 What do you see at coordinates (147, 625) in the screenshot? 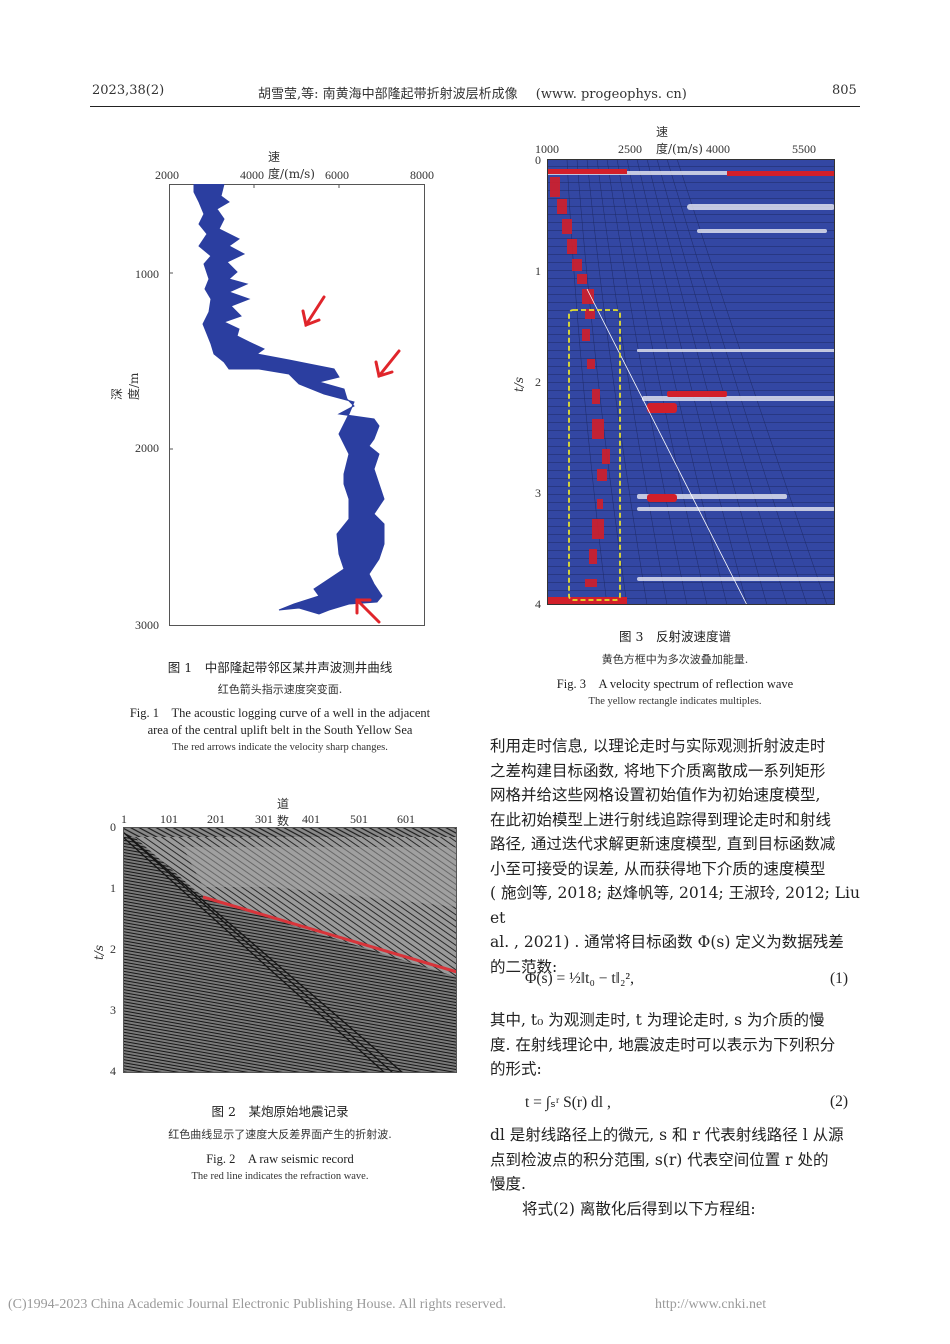
I see `fig1-ytick: 3000` at bounding box center [147, 625].